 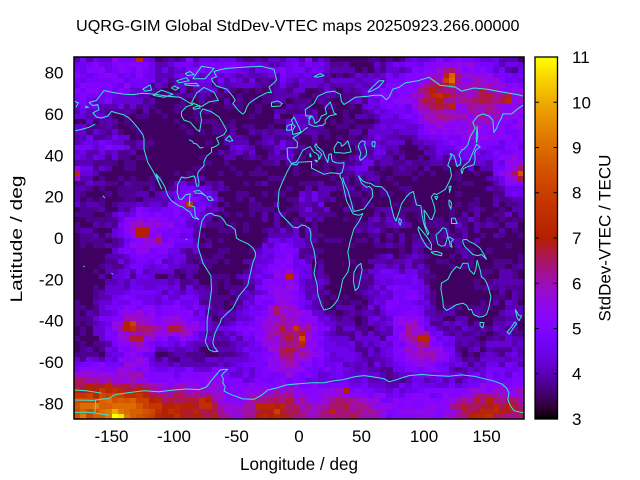 What do you see at coordinates (111, 436) in the screenshot?
I see `svg-text: -150` at bounding box center [111, 436].